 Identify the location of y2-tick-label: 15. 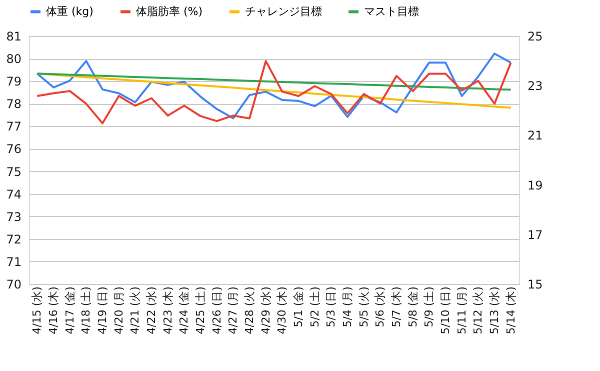
(535, 285).